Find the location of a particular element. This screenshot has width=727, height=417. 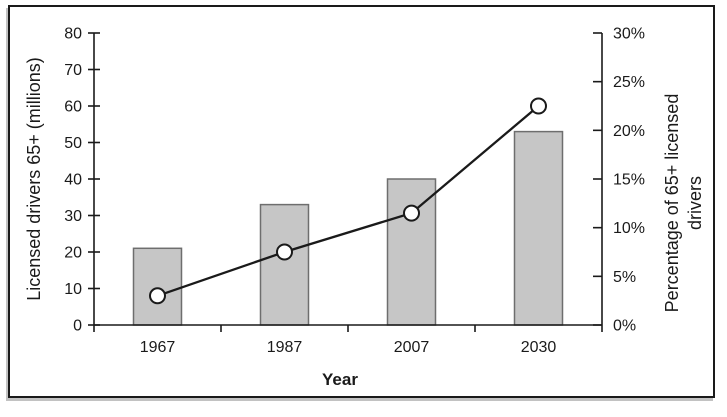

right-tick-label-5%: 5% is located at coordinates (624, 277).